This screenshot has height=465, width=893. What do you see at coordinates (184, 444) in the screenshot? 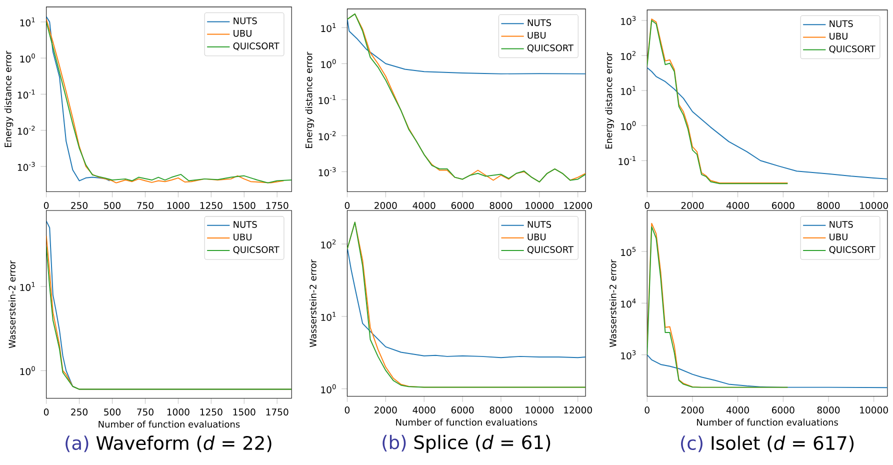
I see `text: Waveform (d = 22)` at bounding box center [184, 444].